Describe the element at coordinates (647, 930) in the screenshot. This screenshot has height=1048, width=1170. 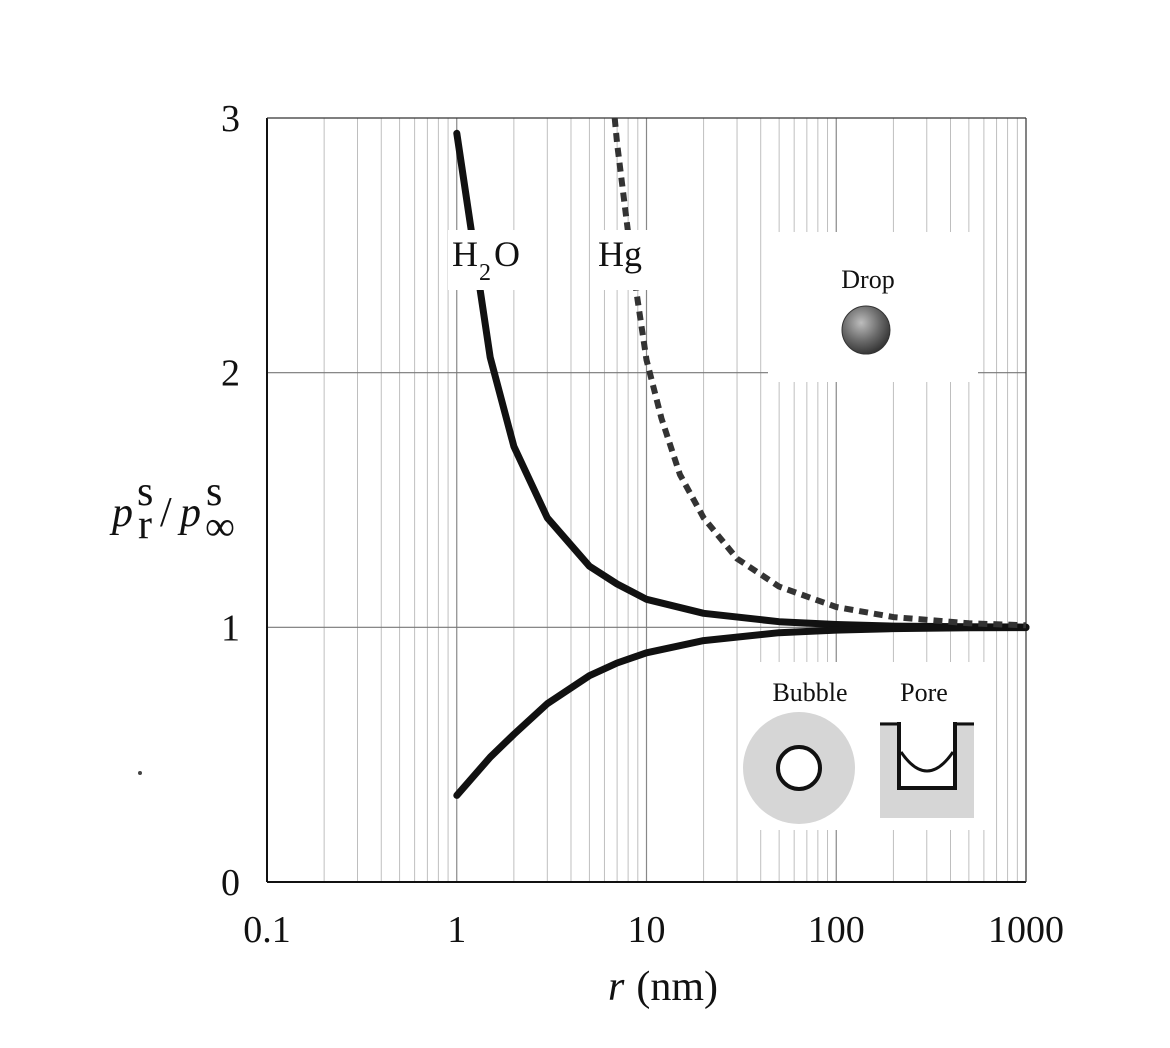
I see `x-tick-label: 10` at that location.